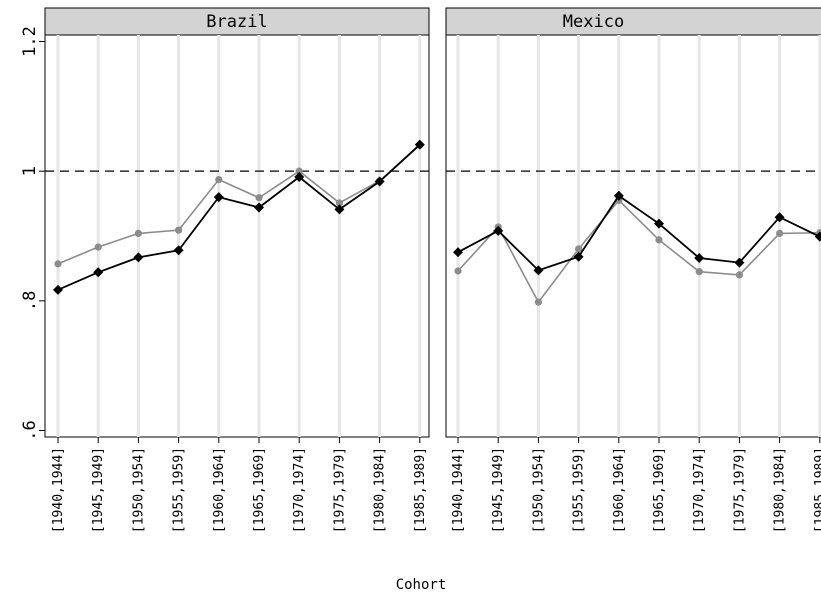  Describe the element at coordinates (32, 233) in the screenshot. I see `y-axis: .6 .8 1 1.2` at that location.